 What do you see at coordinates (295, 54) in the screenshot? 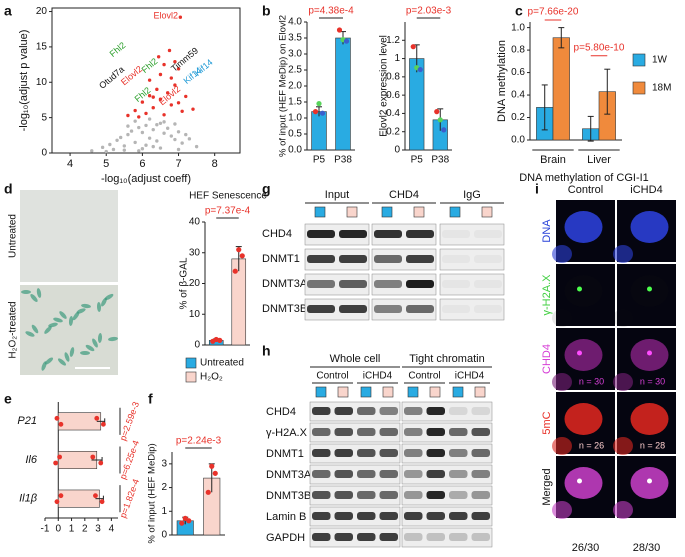
I see `y-tick-label: 3.0` at bounding box center [295, 54].